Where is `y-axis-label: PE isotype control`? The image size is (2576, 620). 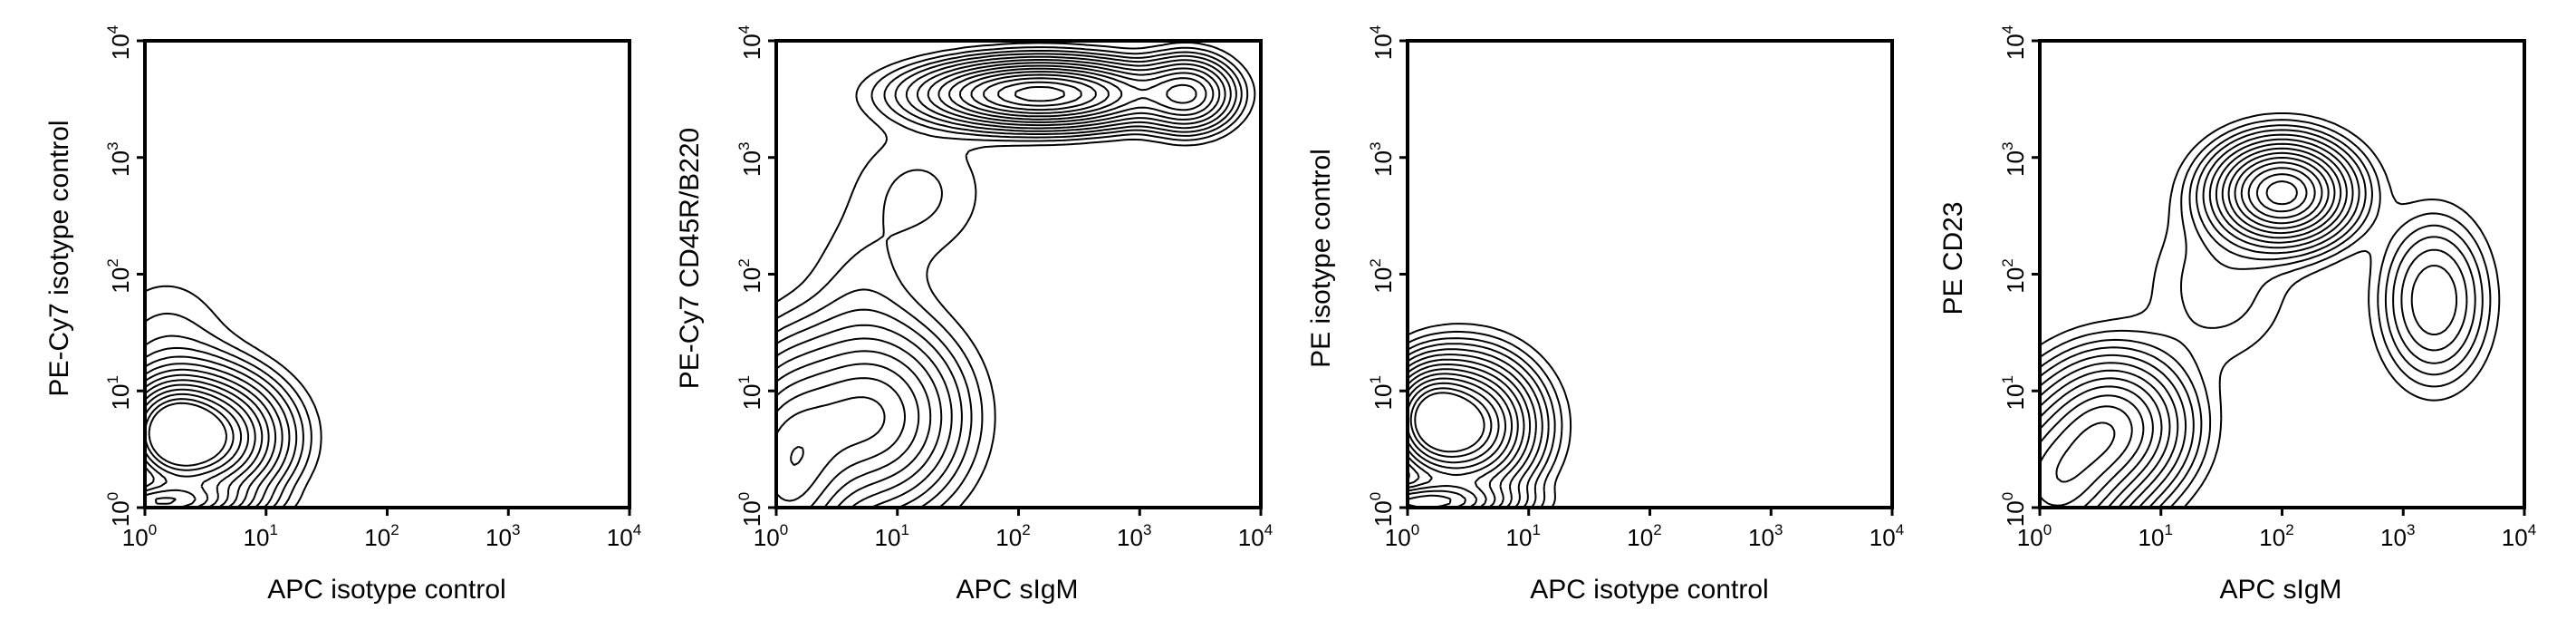 y-axis-label: PE isotype control is located at coordinates (1321, 258).